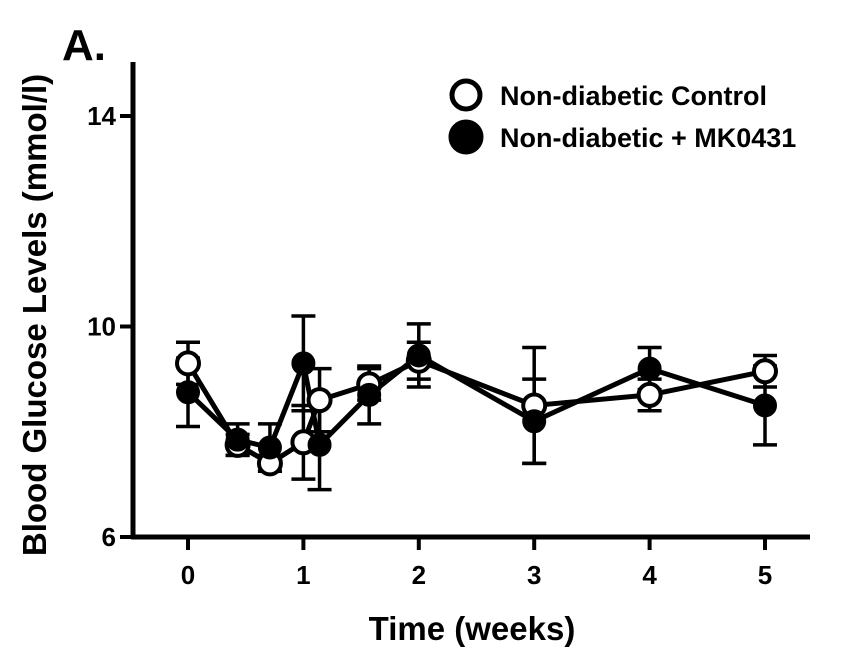 The image size is (853, 648). Describe the element at coordinates (419, 575) in the screenshot. I see `x-tick-label: 2` at that location.